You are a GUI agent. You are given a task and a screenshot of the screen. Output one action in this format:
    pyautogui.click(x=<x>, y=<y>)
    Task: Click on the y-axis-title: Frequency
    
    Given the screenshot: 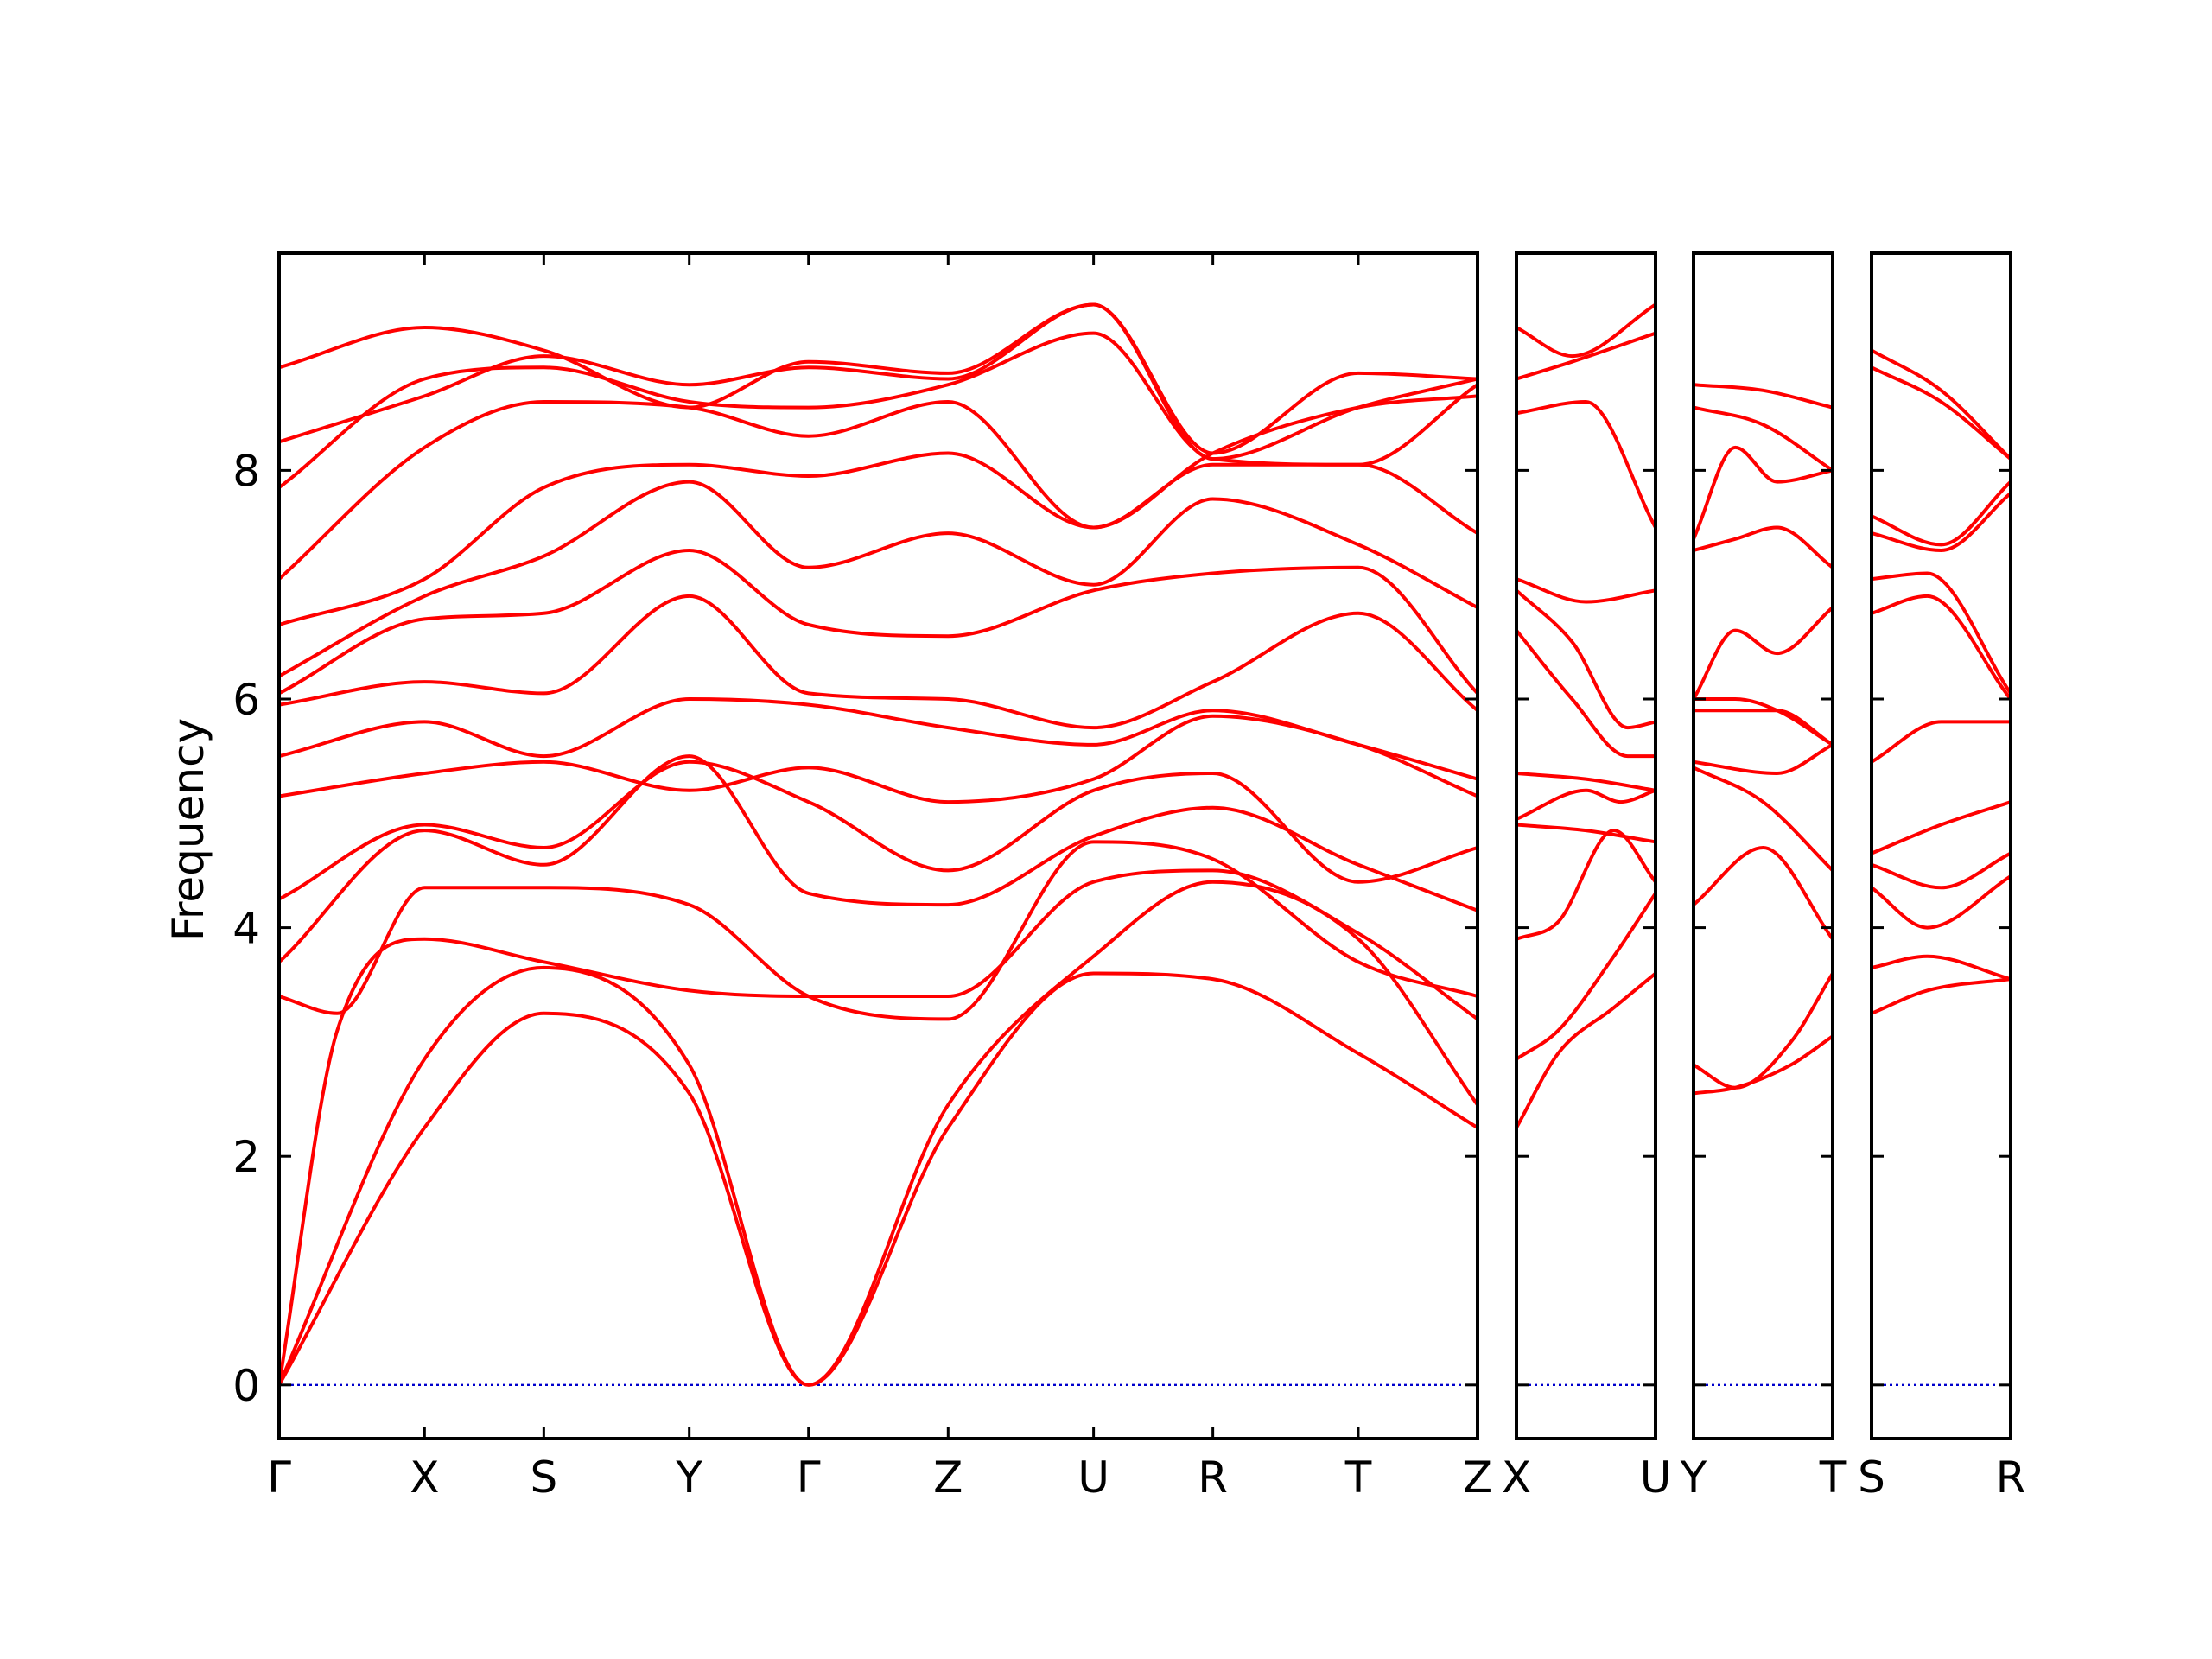 What is the action you would take?
    pyautogui.click(x=188, y=829)
    